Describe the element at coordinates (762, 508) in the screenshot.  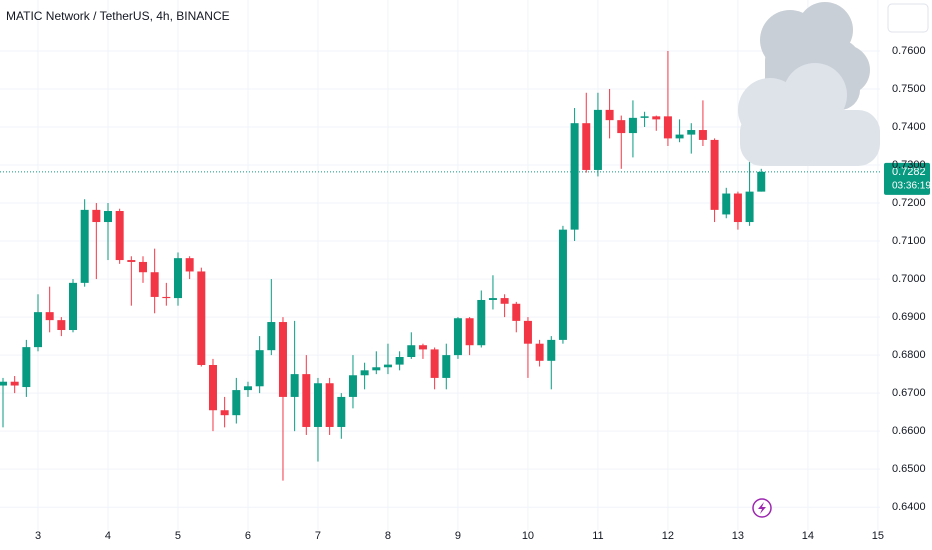
I see `alert-icon` at that location.